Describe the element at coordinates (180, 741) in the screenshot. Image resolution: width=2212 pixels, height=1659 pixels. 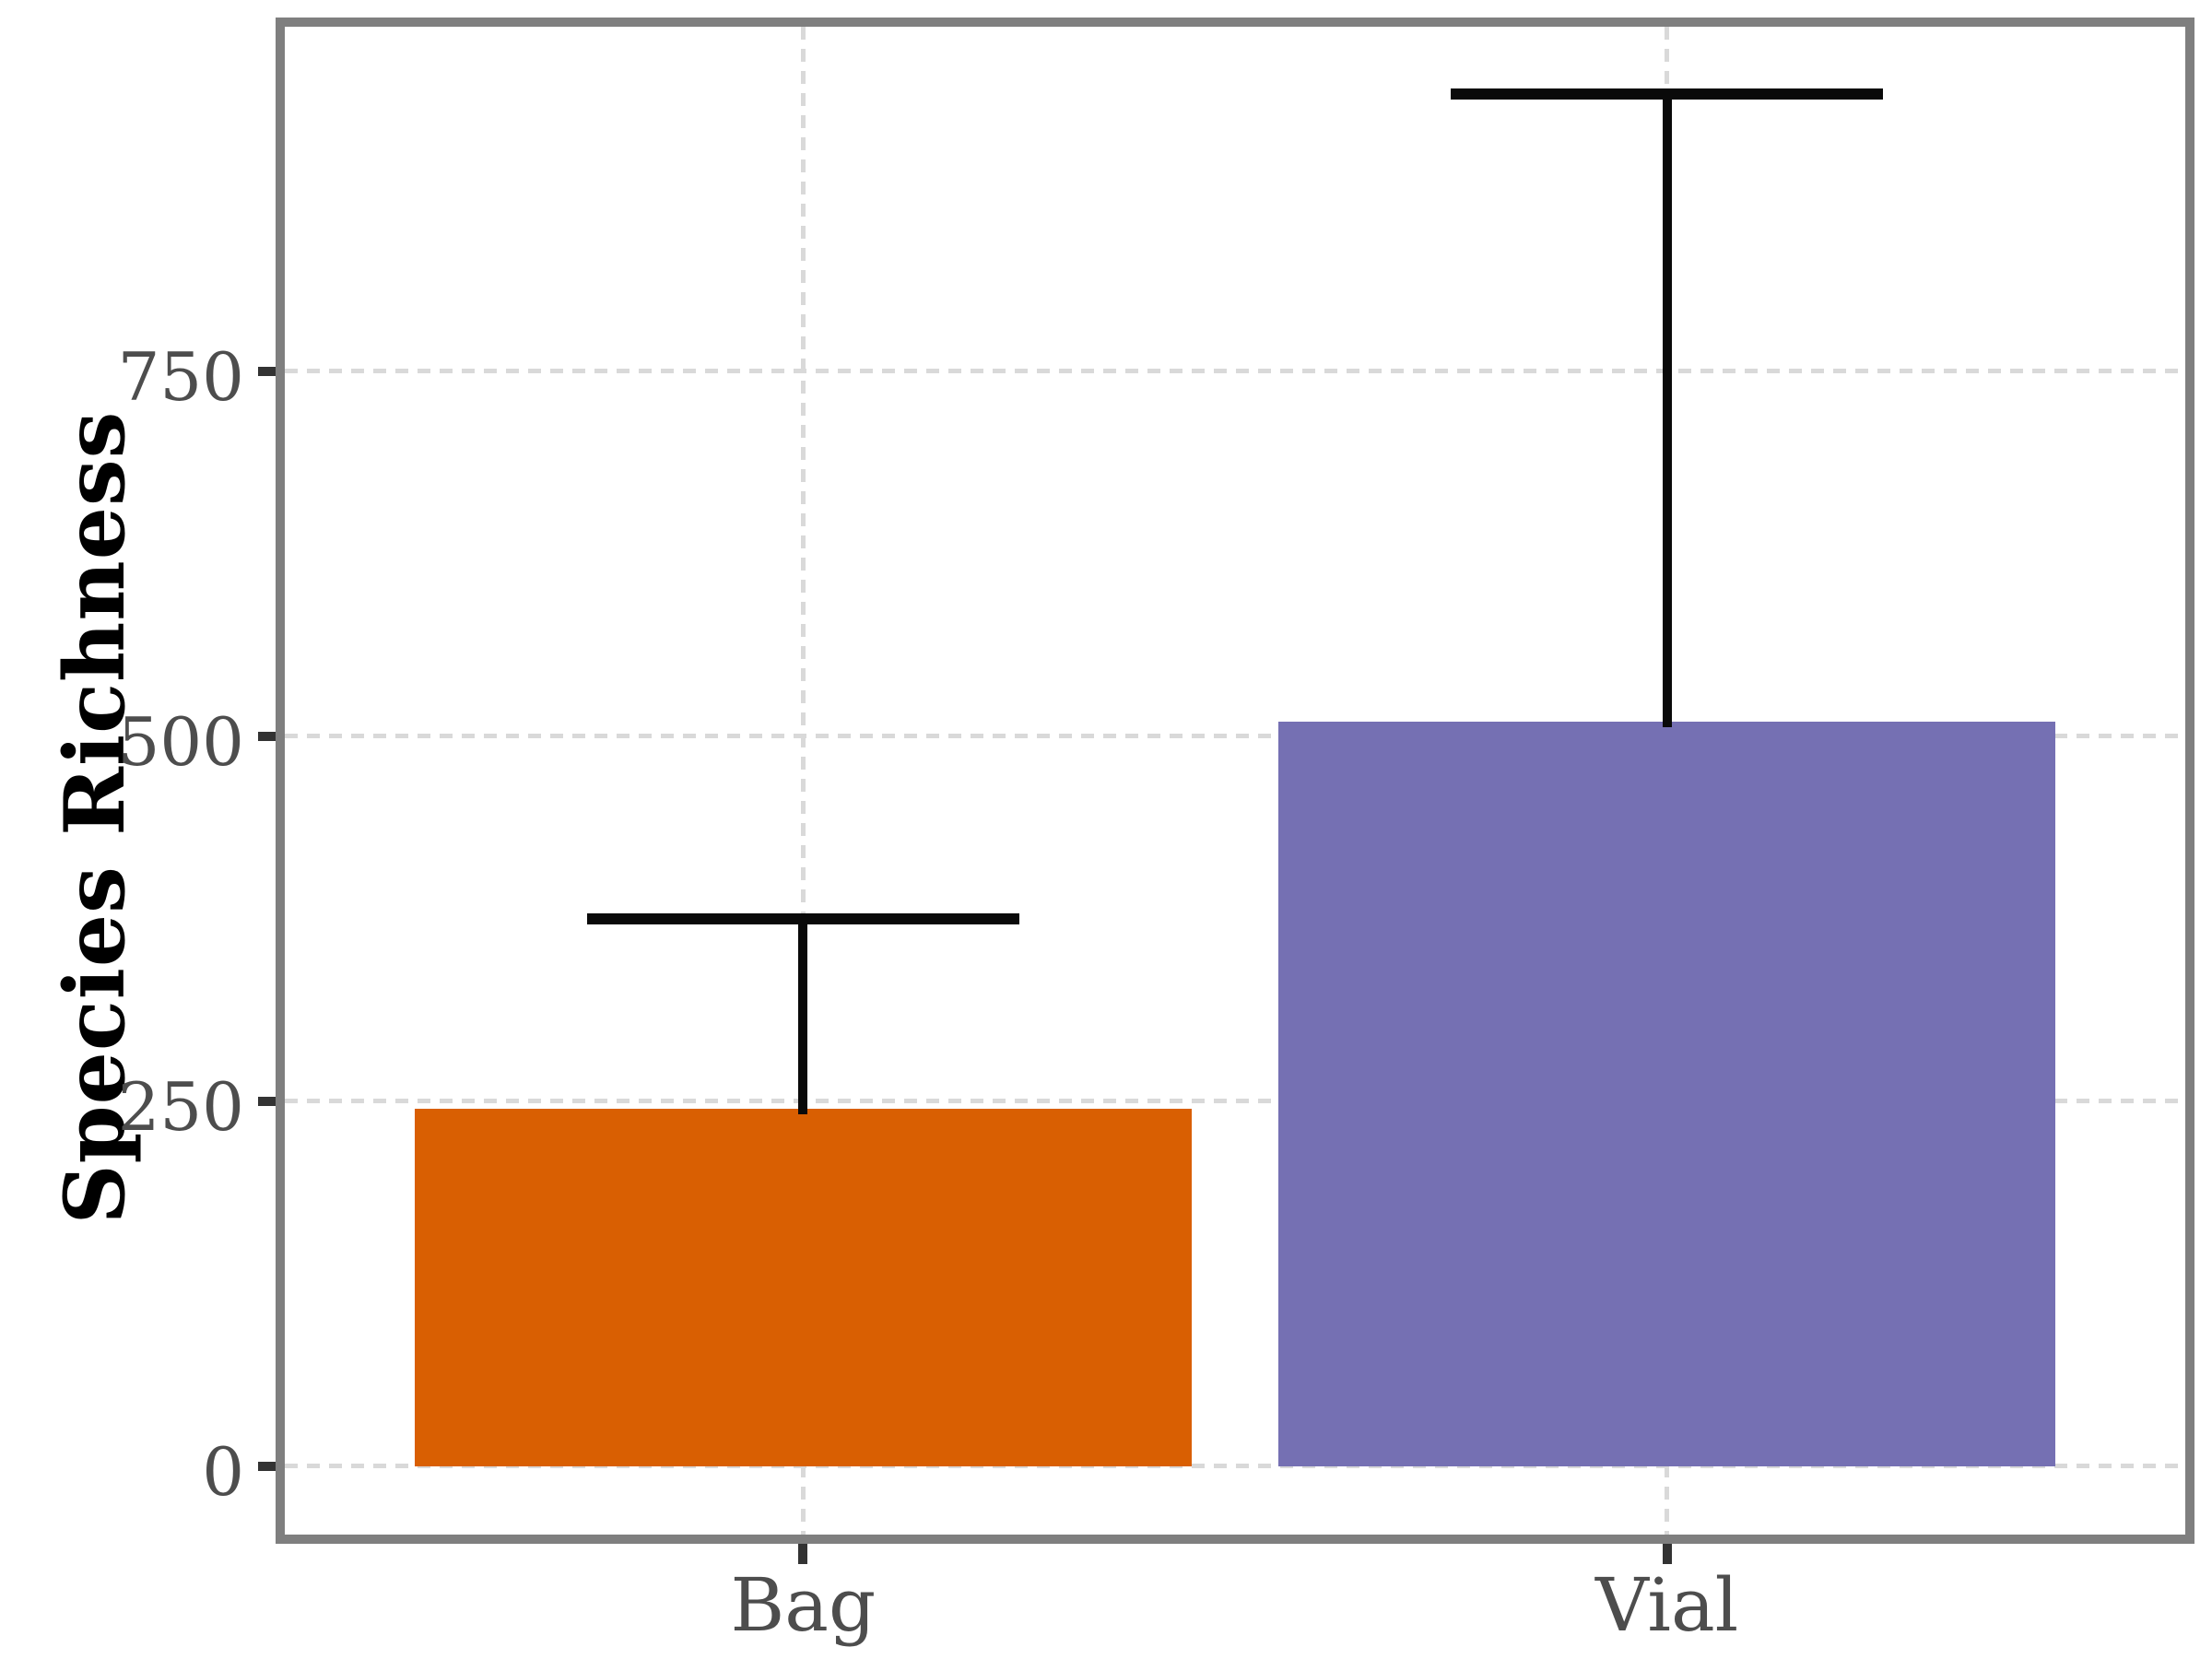
I see `y-tick-label: 500` at that location.